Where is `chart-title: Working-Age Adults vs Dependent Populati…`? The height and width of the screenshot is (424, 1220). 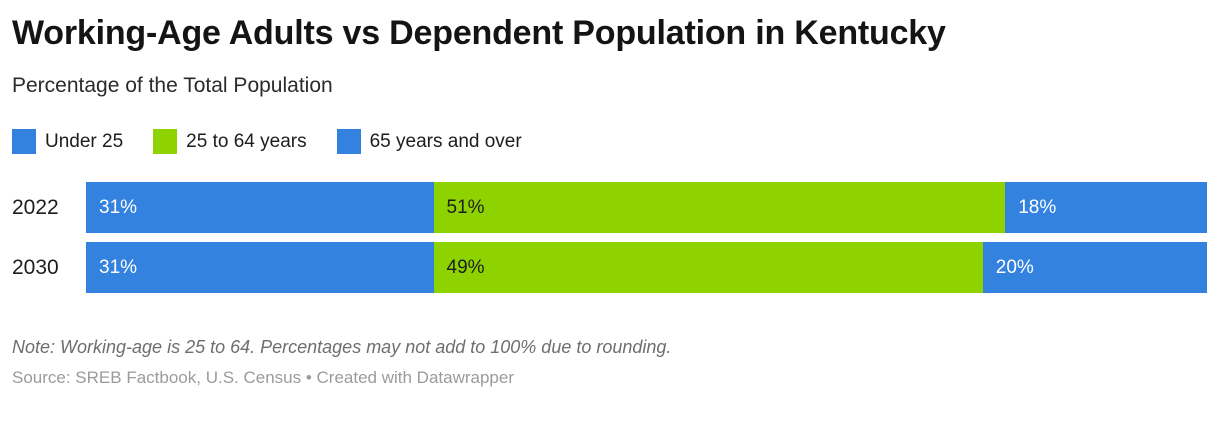
chart-title: Working-Age Adults vs Dependent Populati… is located at coordinates (479, 33).